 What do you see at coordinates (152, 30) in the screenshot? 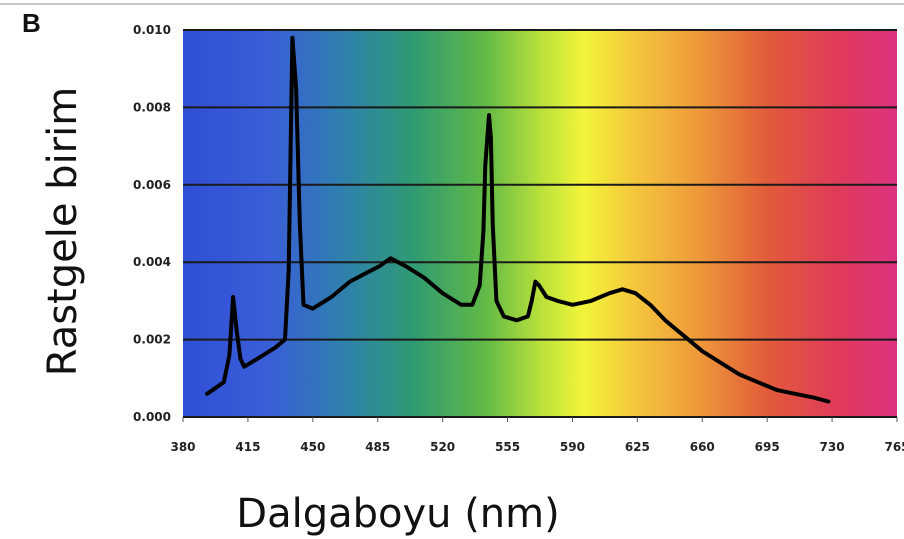
I see `y-tick-label: 0.010` at bounding box center [152, 30].